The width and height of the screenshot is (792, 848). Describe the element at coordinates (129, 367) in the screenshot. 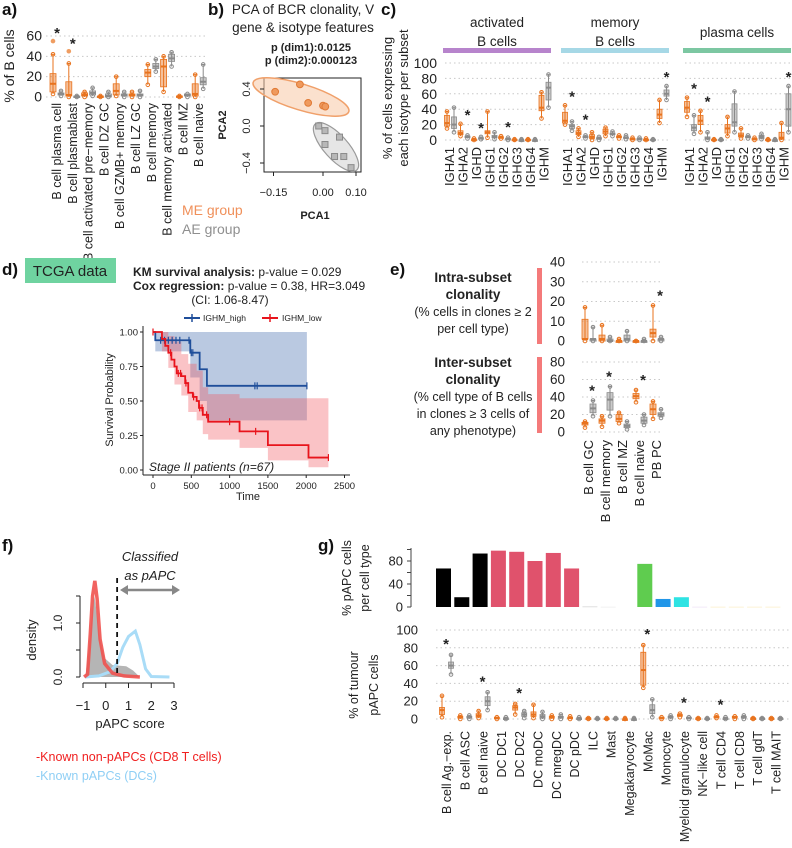

I see `km-y-tick-label: 0.75` at that location.